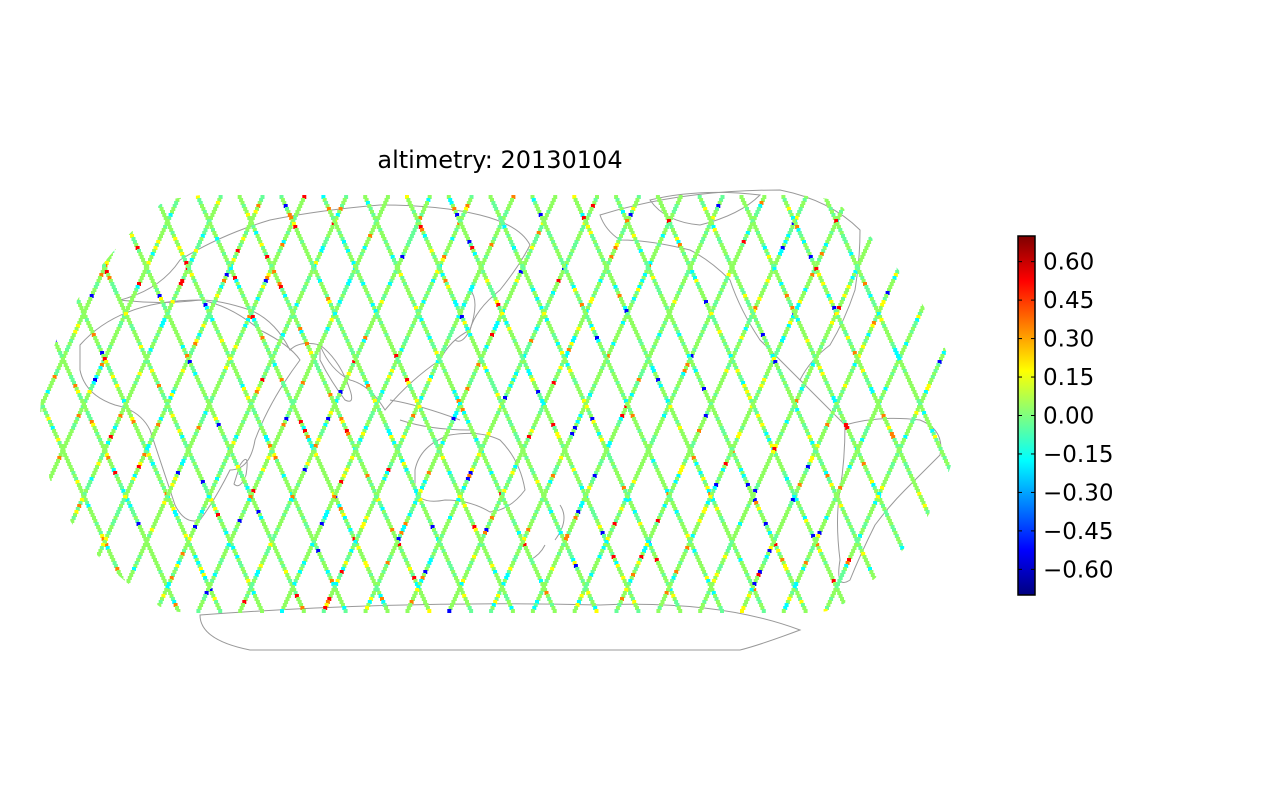 The width and height of the screenshot is (1280, 800). What do you see at coordinates (70, 465) in the screenshot?
I see `track` at bounding box center [70, 465].